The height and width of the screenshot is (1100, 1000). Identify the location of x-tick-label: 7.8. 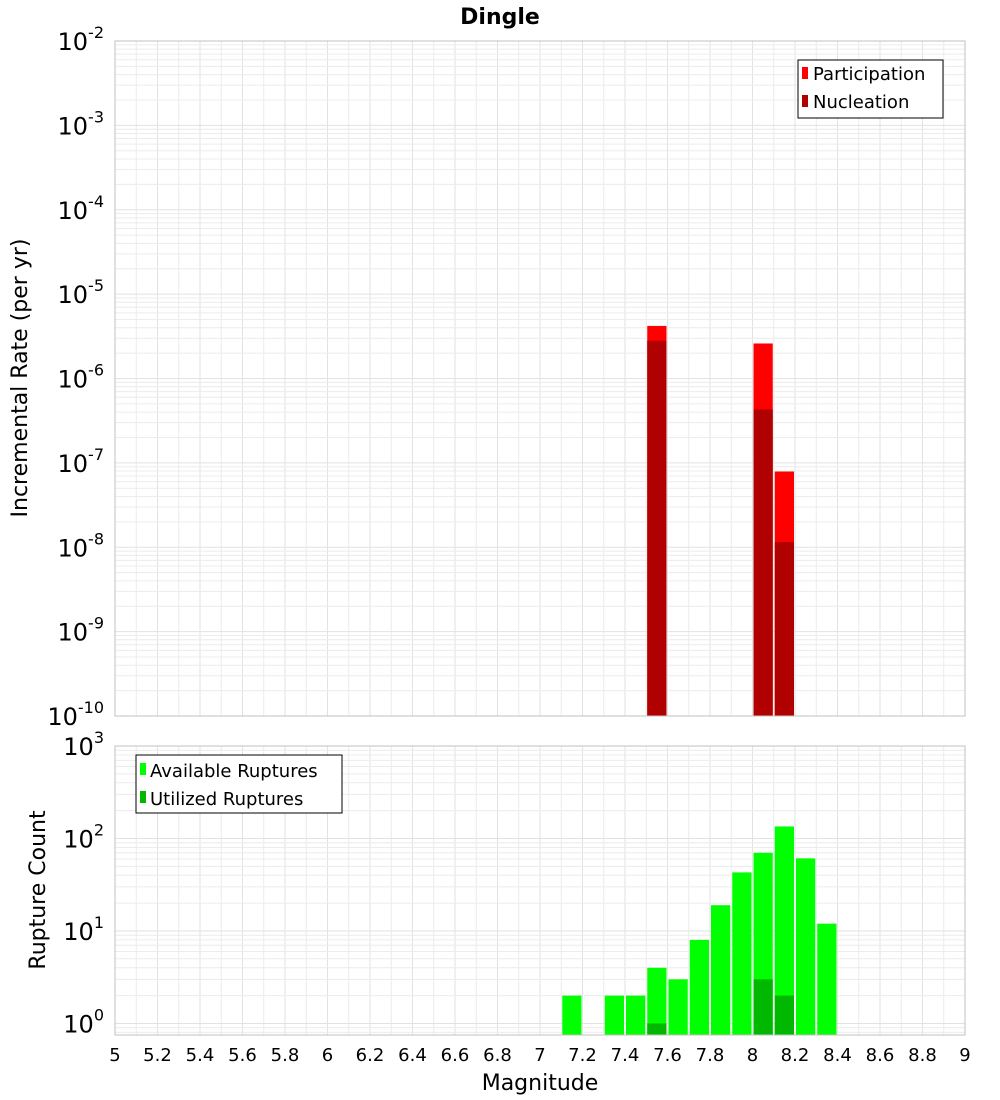
(710, 1055).